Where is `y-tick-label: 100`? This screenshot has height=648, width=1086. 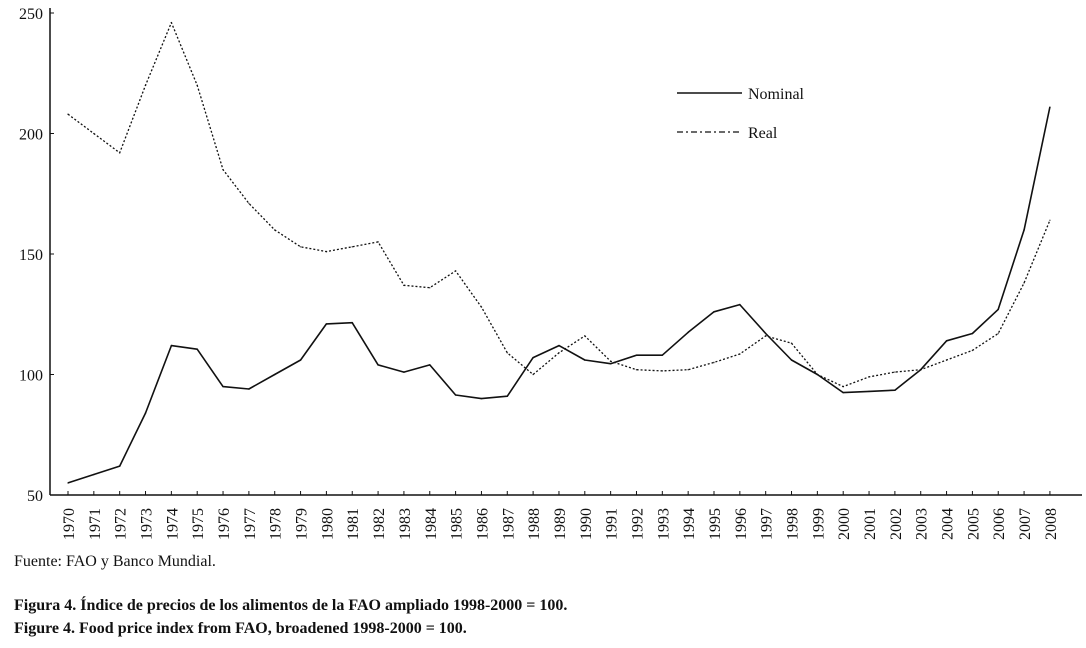 y-tick-label: 100 is located at coordinates (31, 376).